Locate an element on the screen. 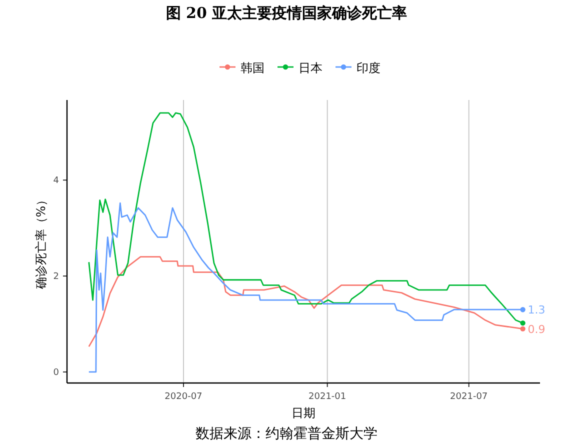 The height and width of the screenshot is (447, 573). legend-label: 日本 is located at coordinates (310, 68).